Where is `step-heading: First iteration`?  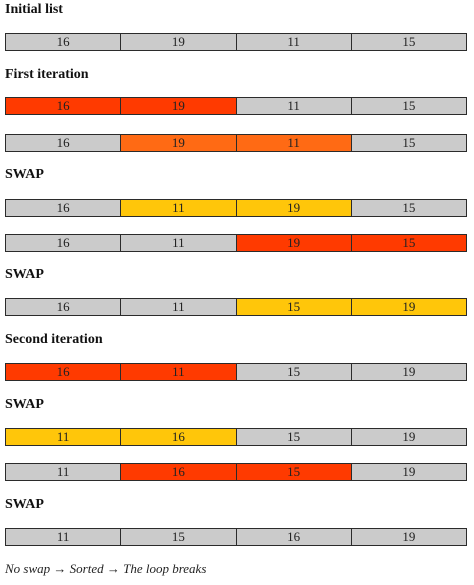 step-heading: First iteration is located at coordinates (47, 74).